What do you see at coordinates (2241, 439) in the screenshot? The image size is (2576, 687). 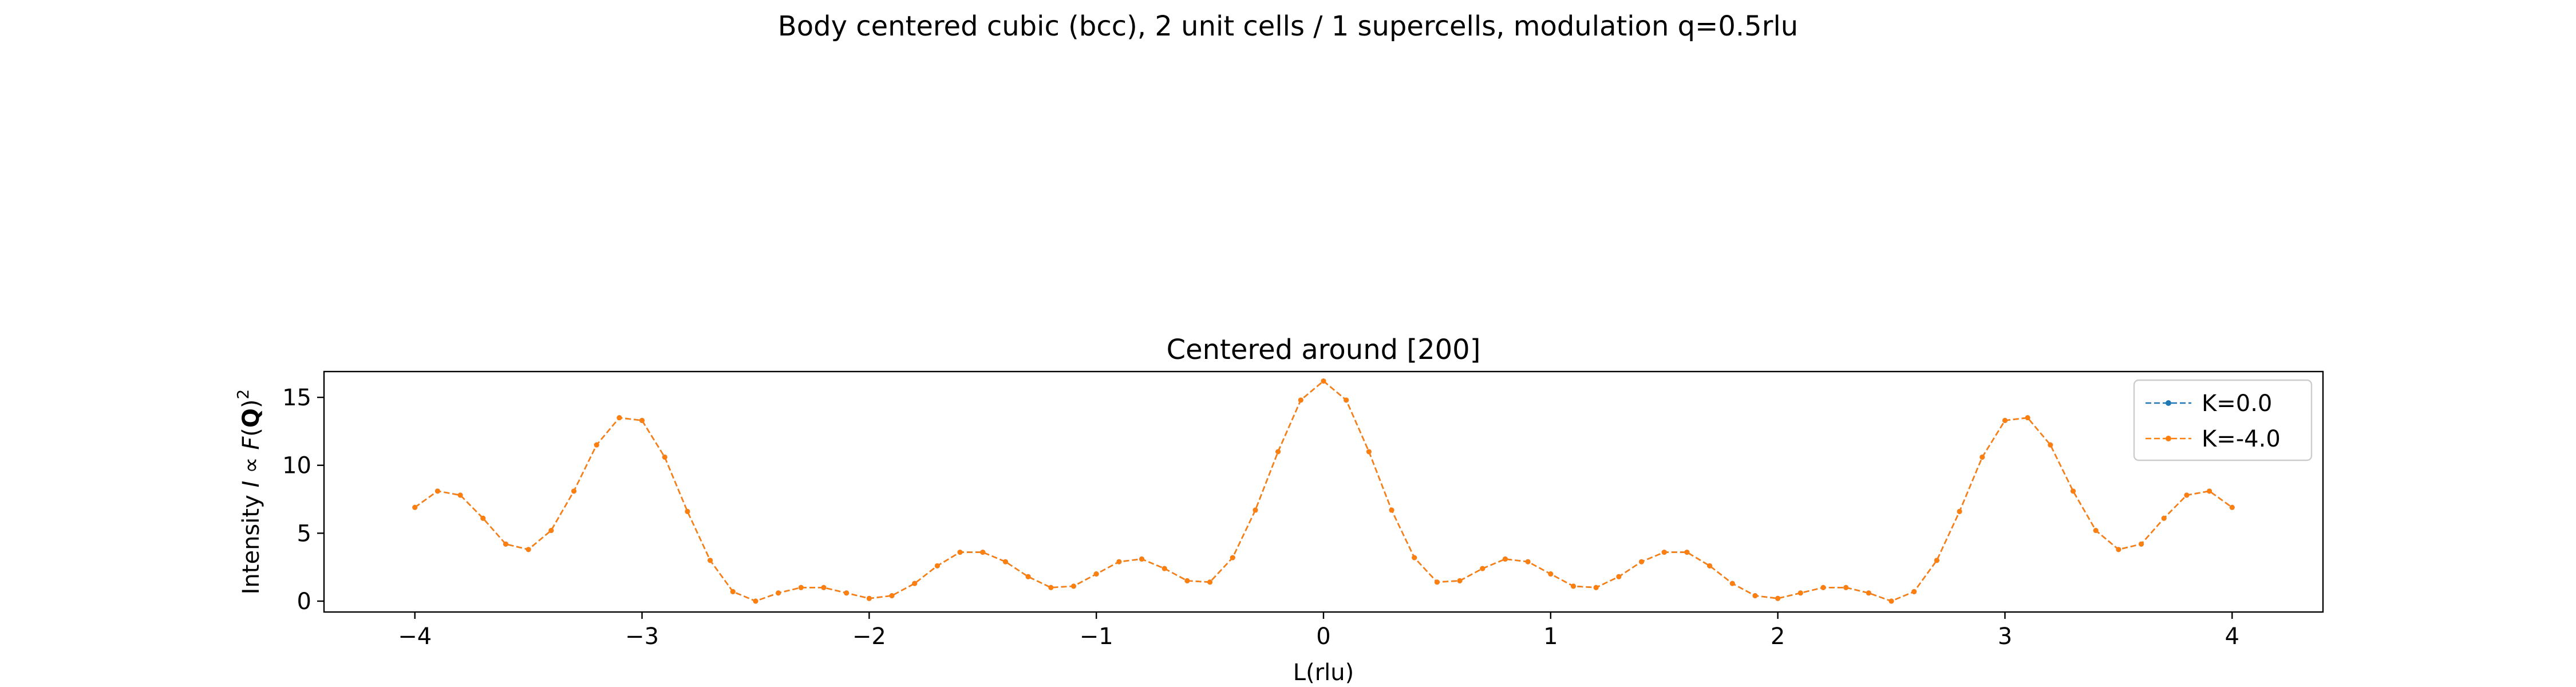 I see `legend-label: K=-4.0` at bounding box center [2241, 439].